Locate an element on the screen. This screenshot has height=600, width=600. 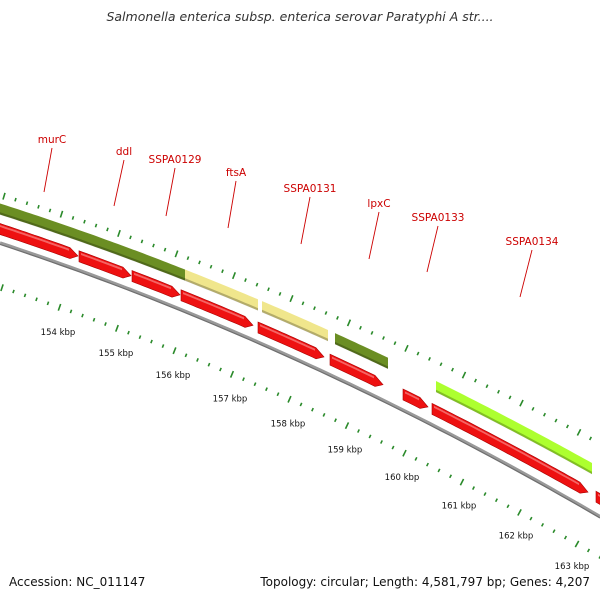
scale-label: 156 kbp is located at coordinates (173, 376).